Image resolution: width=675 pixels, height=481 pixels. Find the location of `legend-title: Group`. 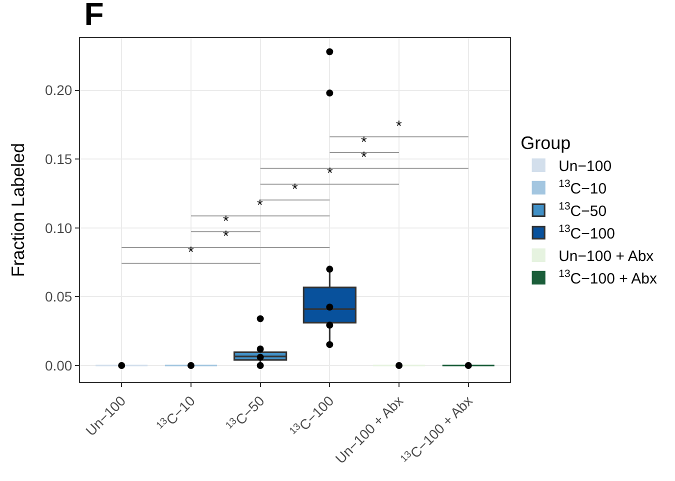

legend-title: Group is located at coordinates (545, 142).